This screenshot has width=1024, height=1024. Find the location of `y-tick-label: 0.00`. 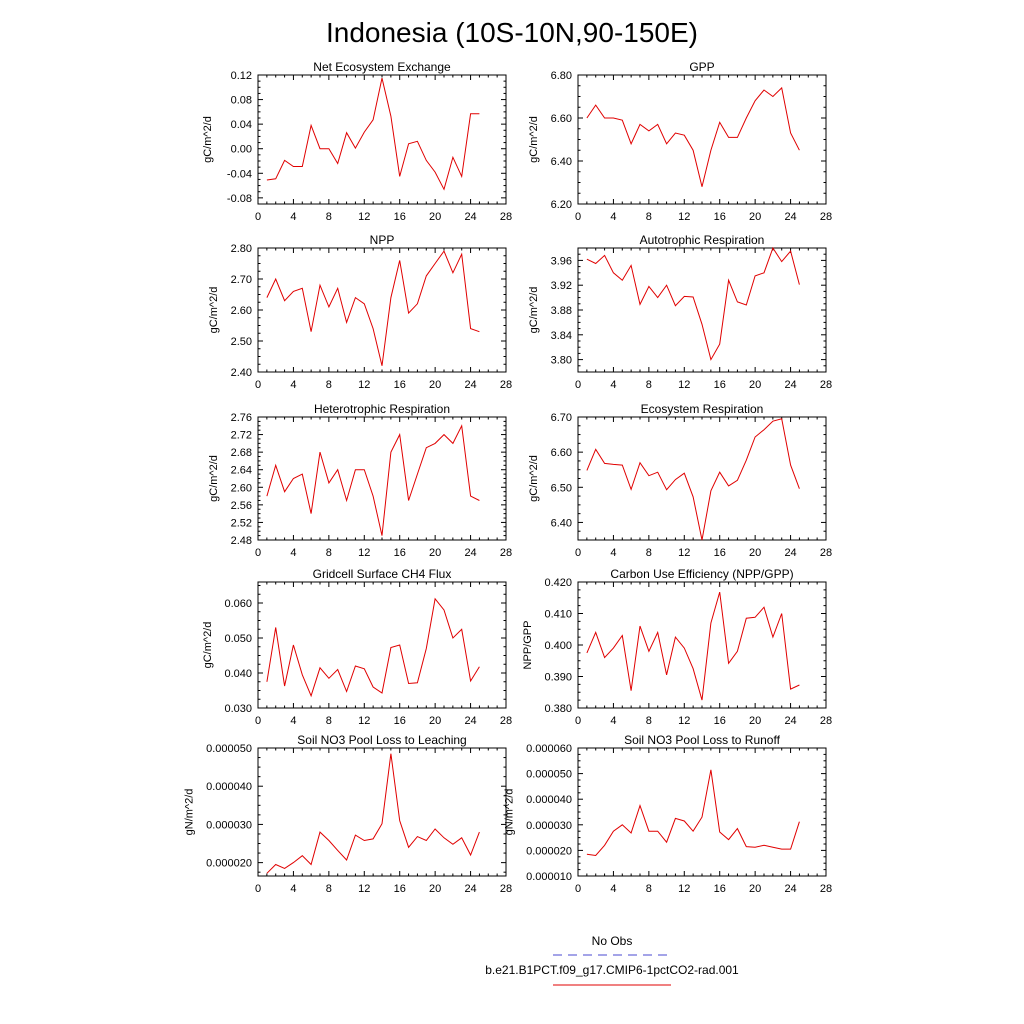

y-tick-label: 0.00 is located at coordinates (241, 150).